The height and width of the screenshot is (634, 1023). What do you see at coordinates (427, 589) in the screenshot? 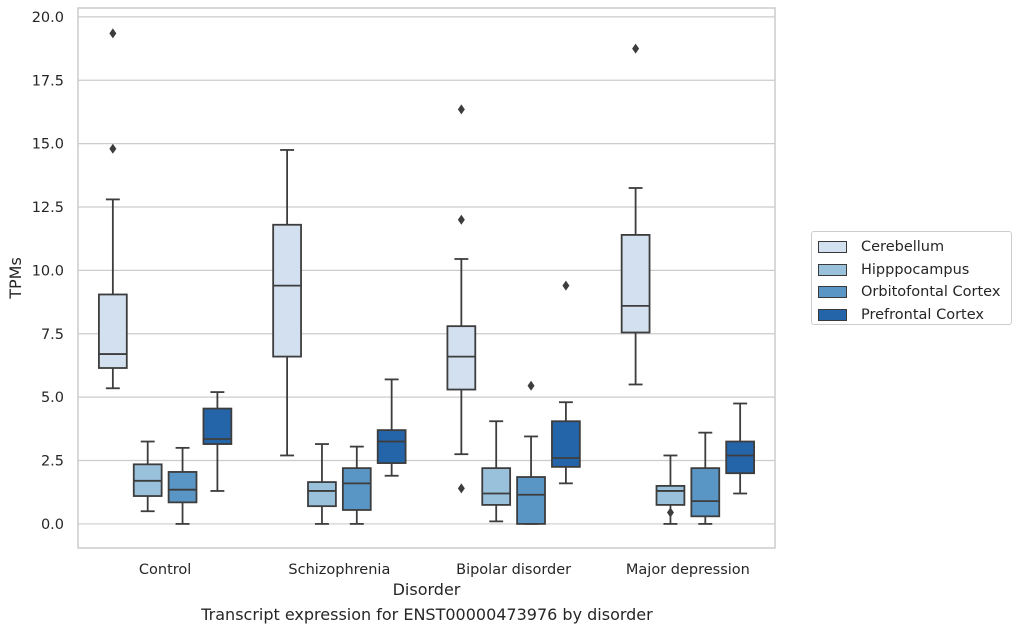
I see `x-axis-label: Disorder` at bounding box center [427, 589].